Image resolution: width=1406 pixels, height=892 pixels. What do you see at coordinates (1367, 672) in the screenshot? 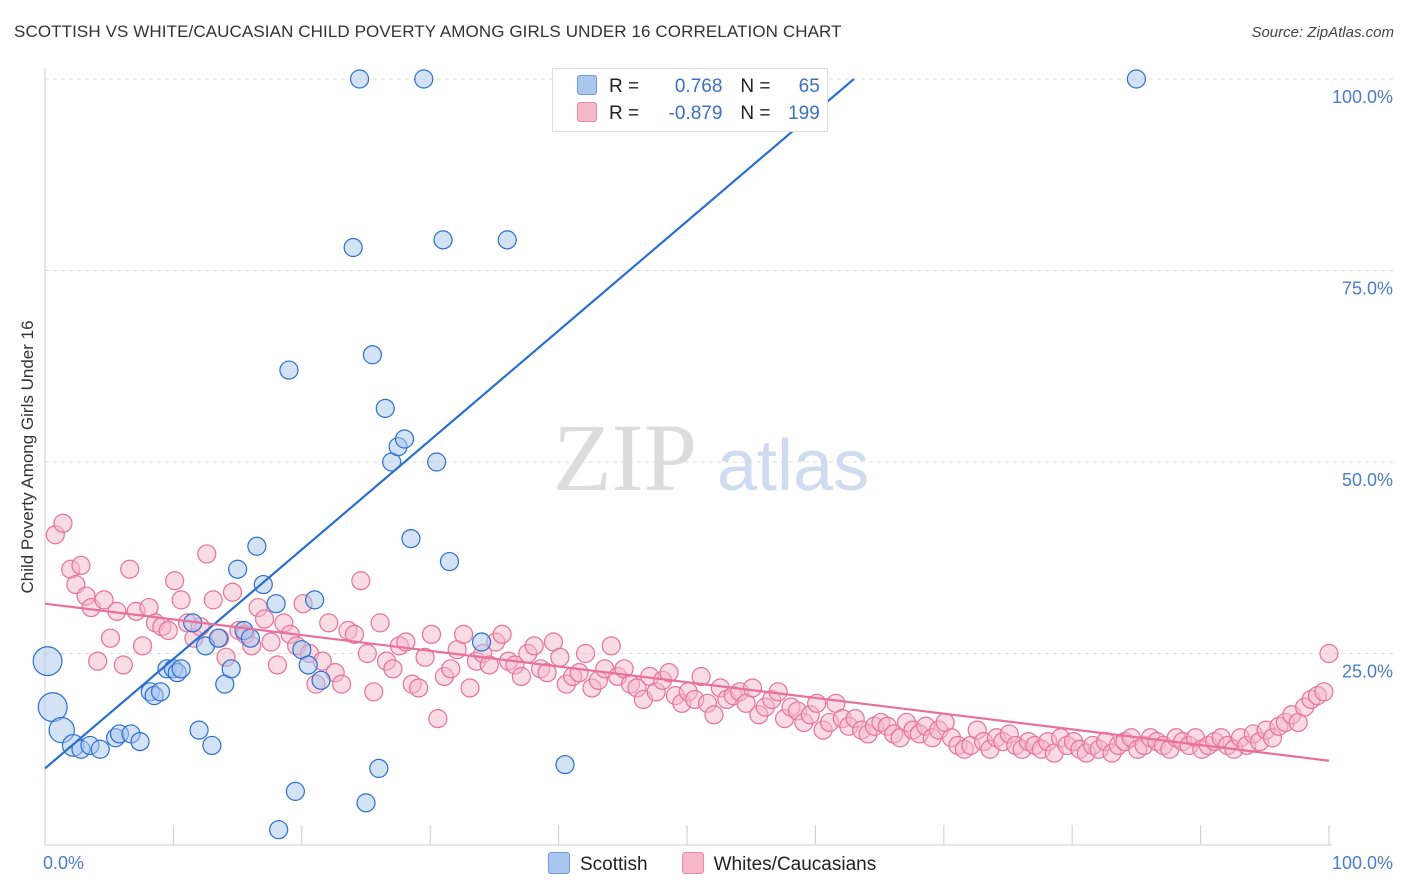
I see `y-tick-label: 25.0%` at bounding box center [1367, 672].